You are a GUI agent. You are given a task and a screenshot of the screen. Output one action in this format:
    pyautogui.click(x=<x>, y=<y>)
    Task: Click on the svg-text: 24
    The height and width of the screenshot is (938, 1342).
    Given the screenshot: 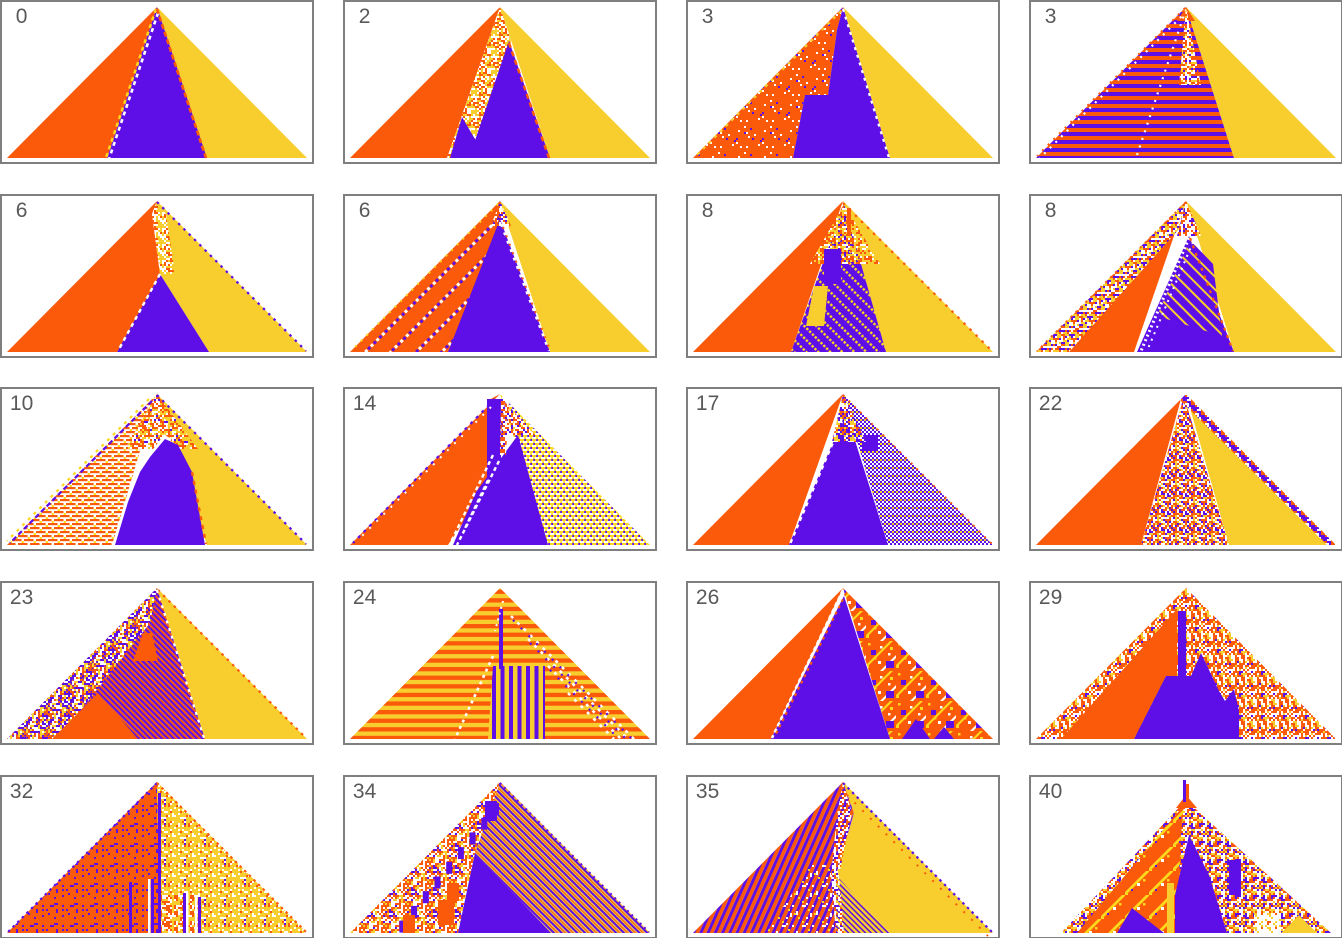 What is the action you would take?
    pyautogui.click(x=365, y=597)
    